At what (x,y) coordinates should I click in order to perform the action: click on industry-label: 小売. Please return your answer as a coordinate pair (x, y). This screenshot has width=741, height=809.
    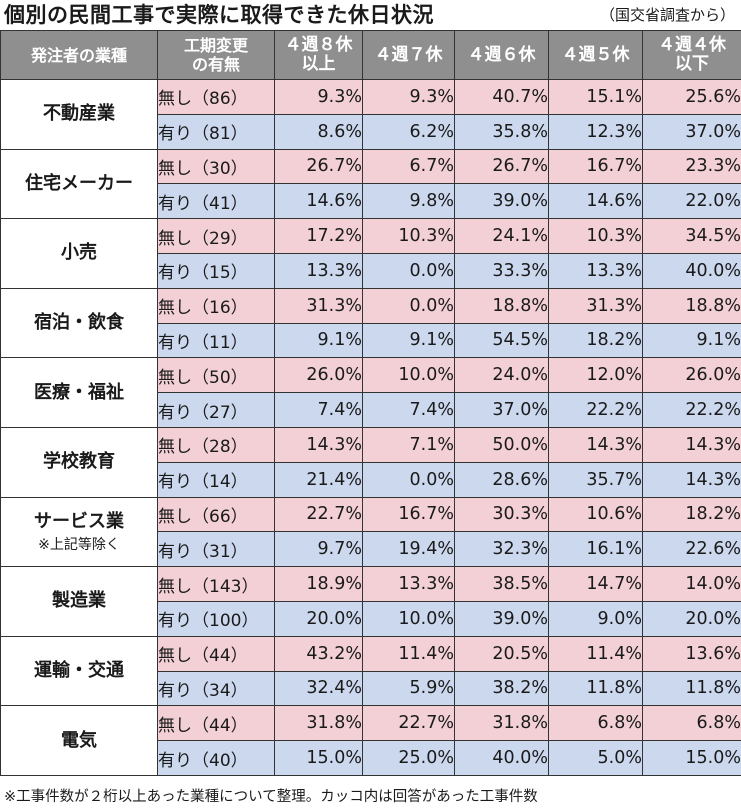
    Looking at the image, I should click on (79, 253).